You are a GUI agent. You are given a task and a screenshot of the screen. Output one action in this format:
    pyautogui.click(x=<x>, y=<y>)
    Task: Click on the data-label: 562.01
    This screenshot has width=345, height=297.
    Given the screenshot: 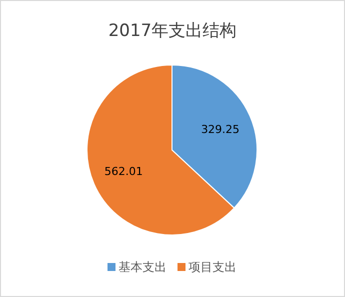 What is the action you would take?
    pyautogui.click(x=123, y=171)
    